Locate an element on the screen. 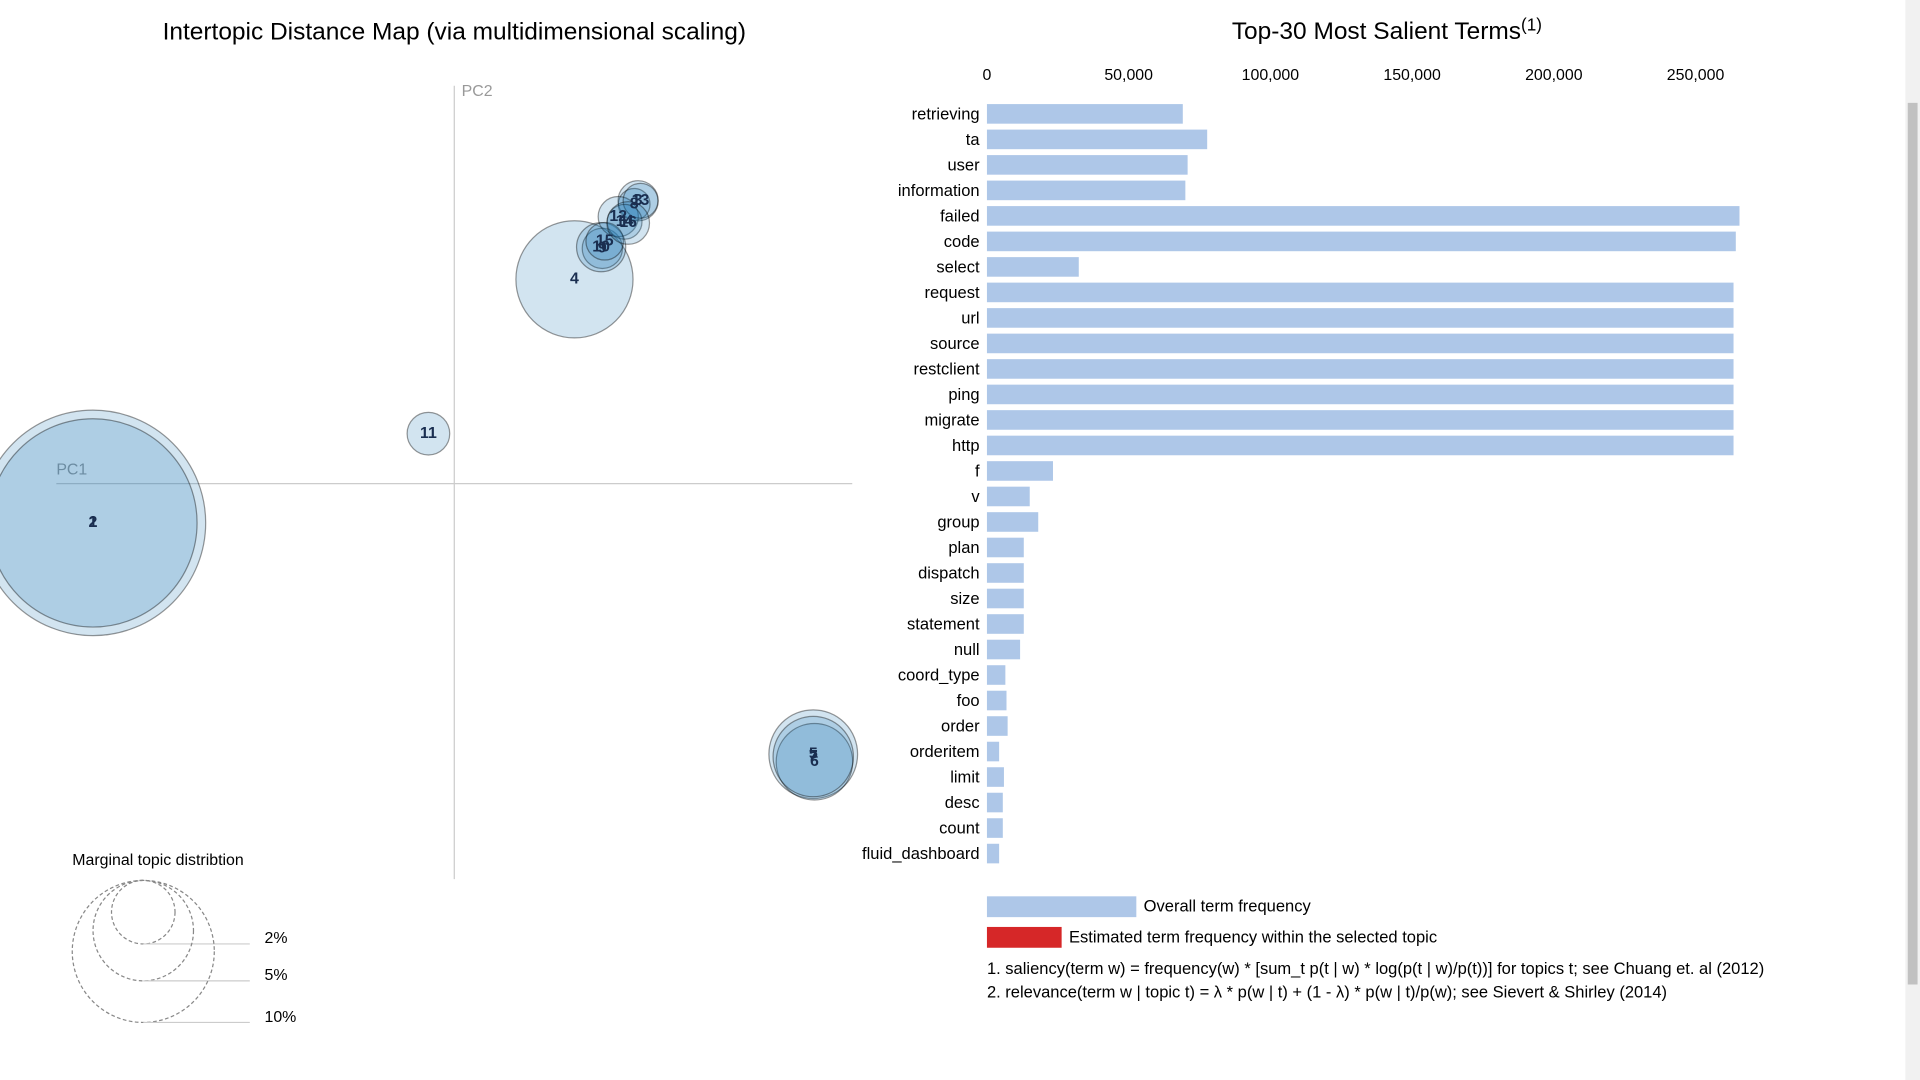  term-label: group is located at coordinates (958, 522).